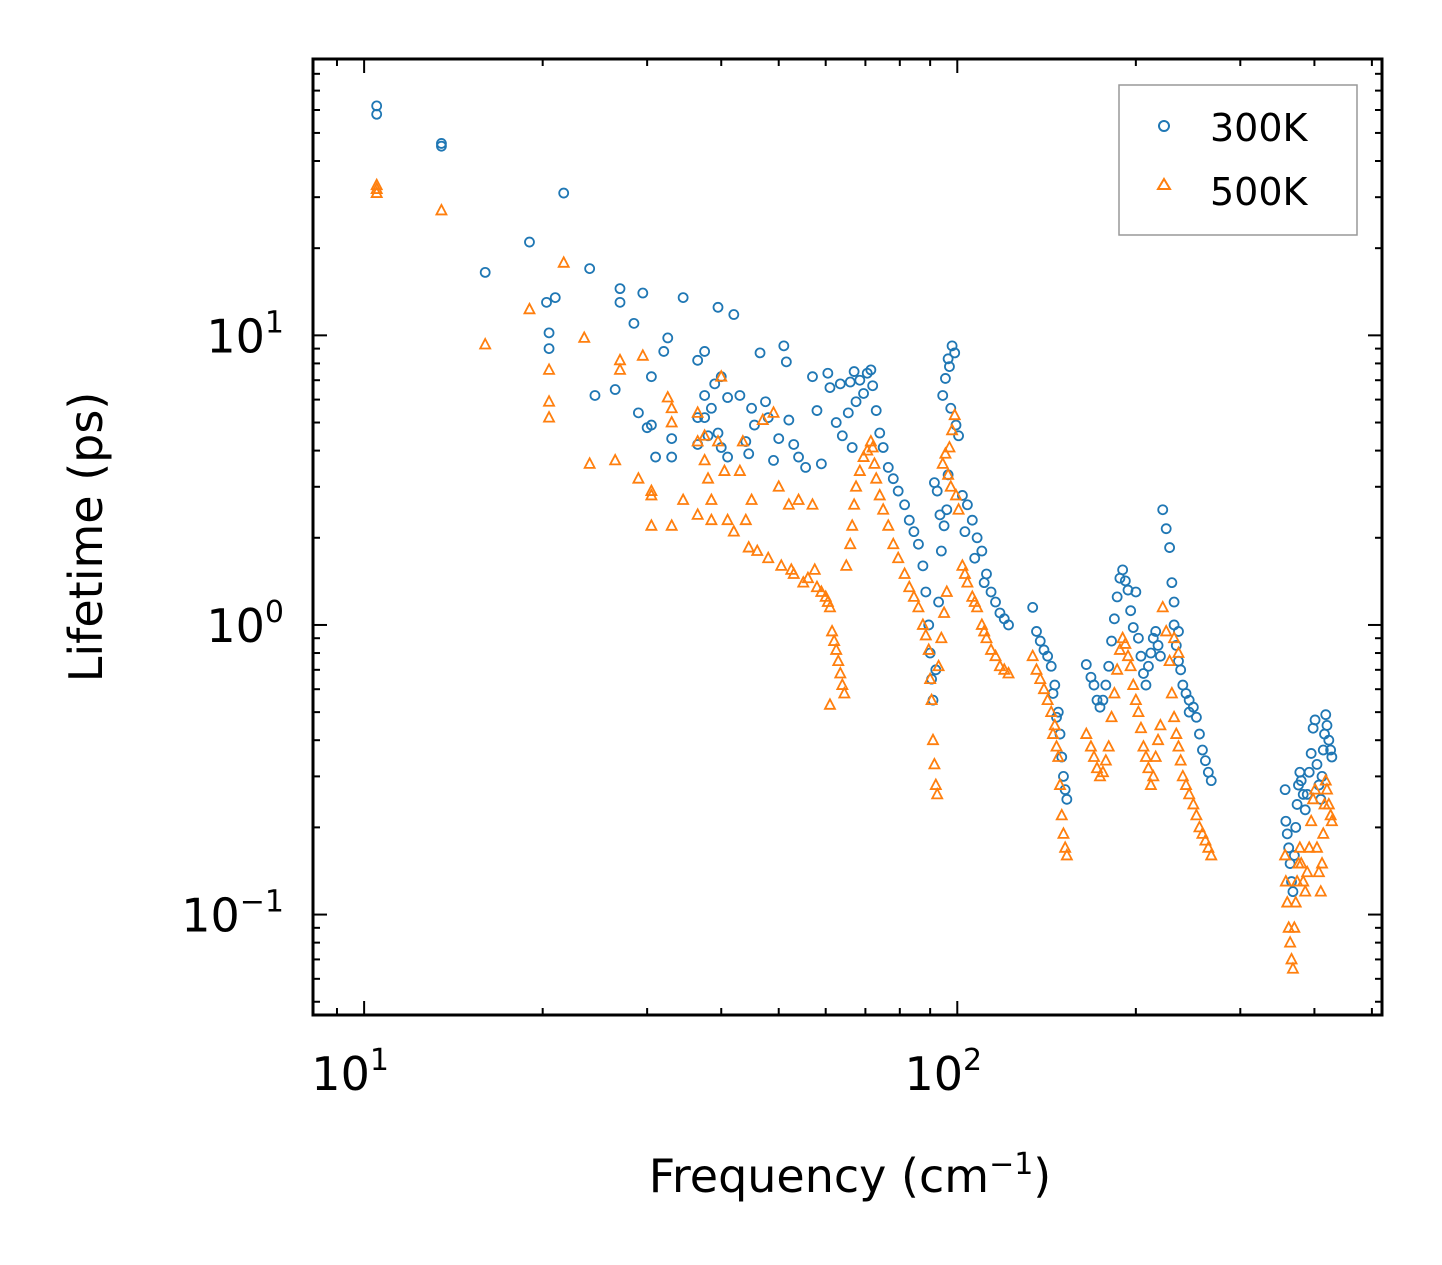  Describe the element at coordinates (943, 1072) in the screenshot. I see `x-tick-label: 102` at that location.